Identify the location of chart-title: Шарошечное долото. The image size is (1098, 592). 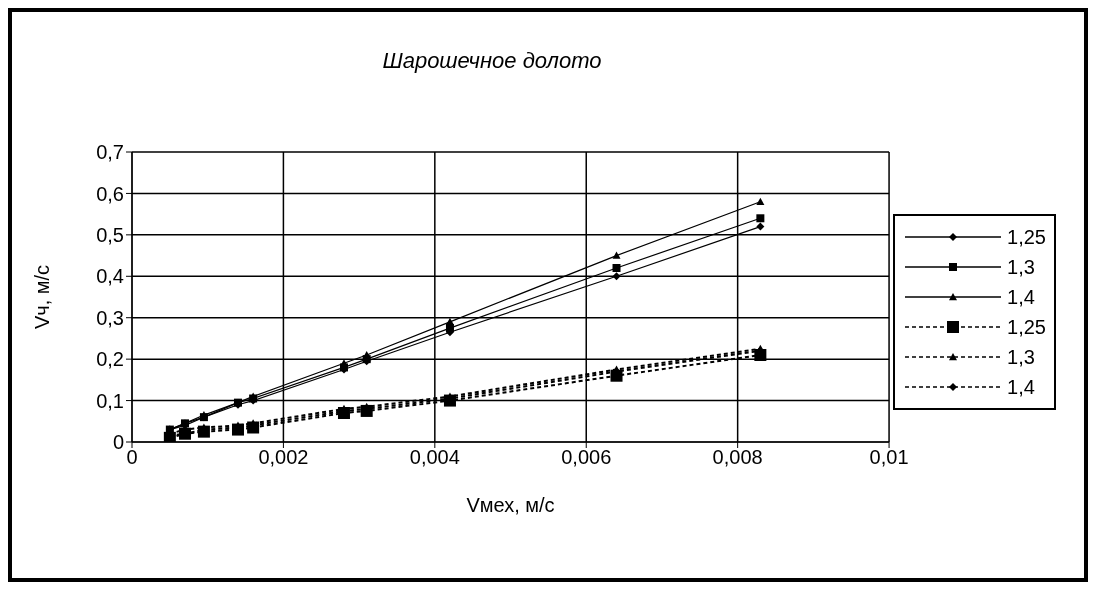
(492, 61).